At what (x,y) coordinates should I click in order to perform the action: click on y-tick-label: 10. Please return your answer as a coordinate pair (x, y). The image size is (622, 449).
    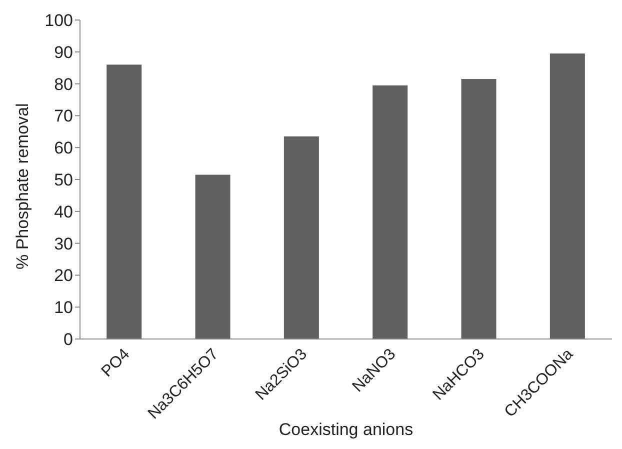
    Looking at the image, I should click on (63, 308).